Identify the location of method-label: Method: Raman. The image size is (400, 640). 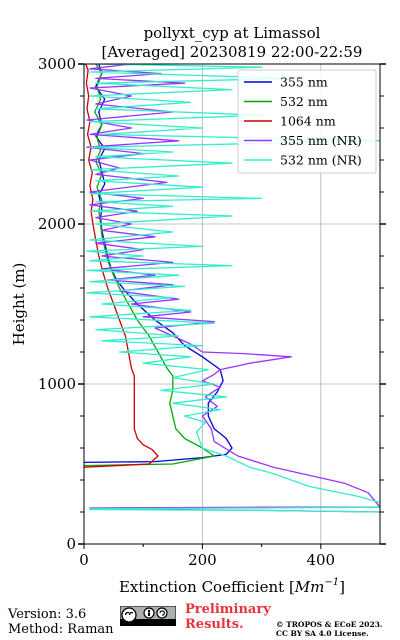
(61, 629).